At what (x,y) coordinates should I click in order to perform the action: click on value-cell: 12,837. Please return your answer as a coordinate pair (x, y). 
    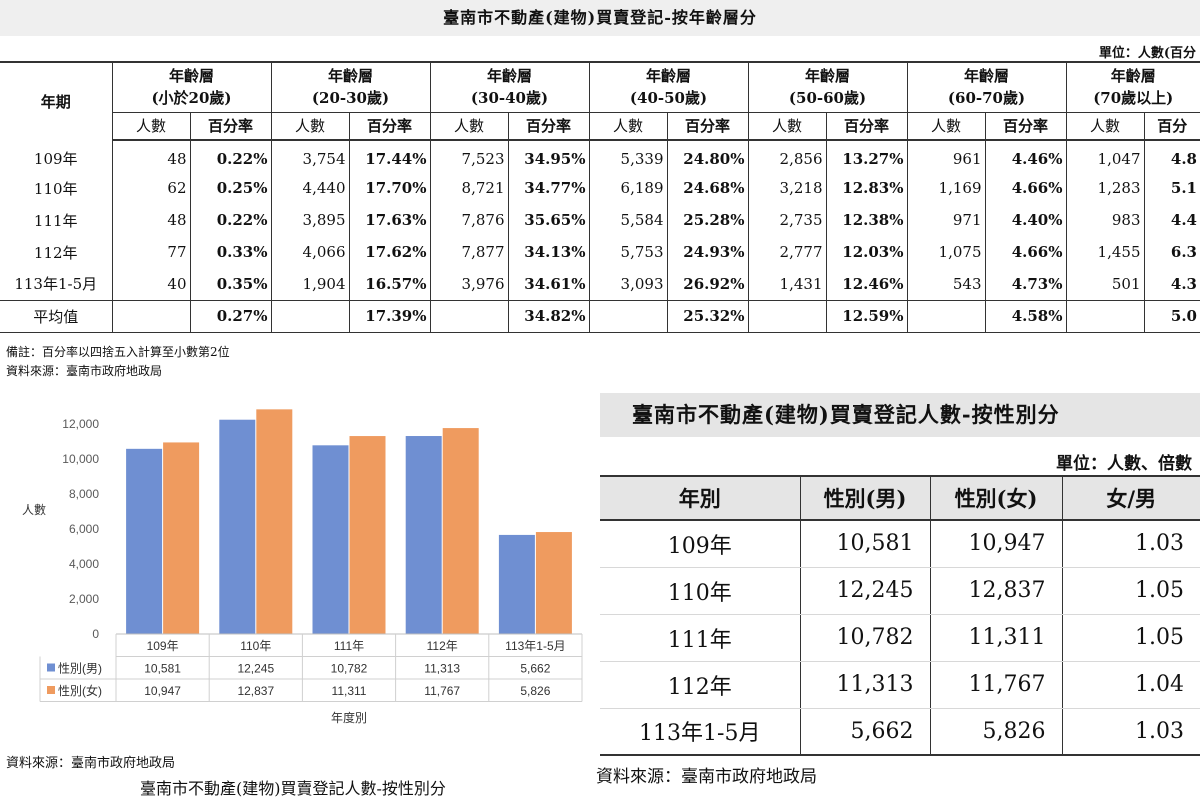
    Looking at the image, I should click on (995, 591).